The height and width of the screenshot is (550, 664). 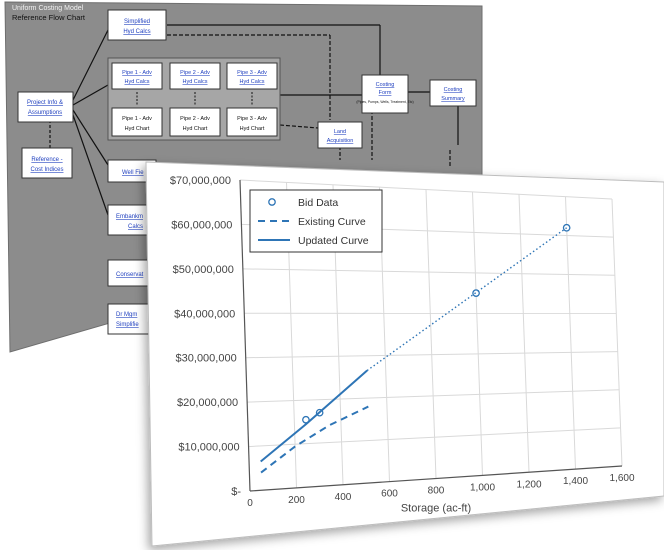 What do you see at coordinates (46, 160) in the screenshot?
I see `flow-box-label: Reference -` at bounding box center [46, 160].